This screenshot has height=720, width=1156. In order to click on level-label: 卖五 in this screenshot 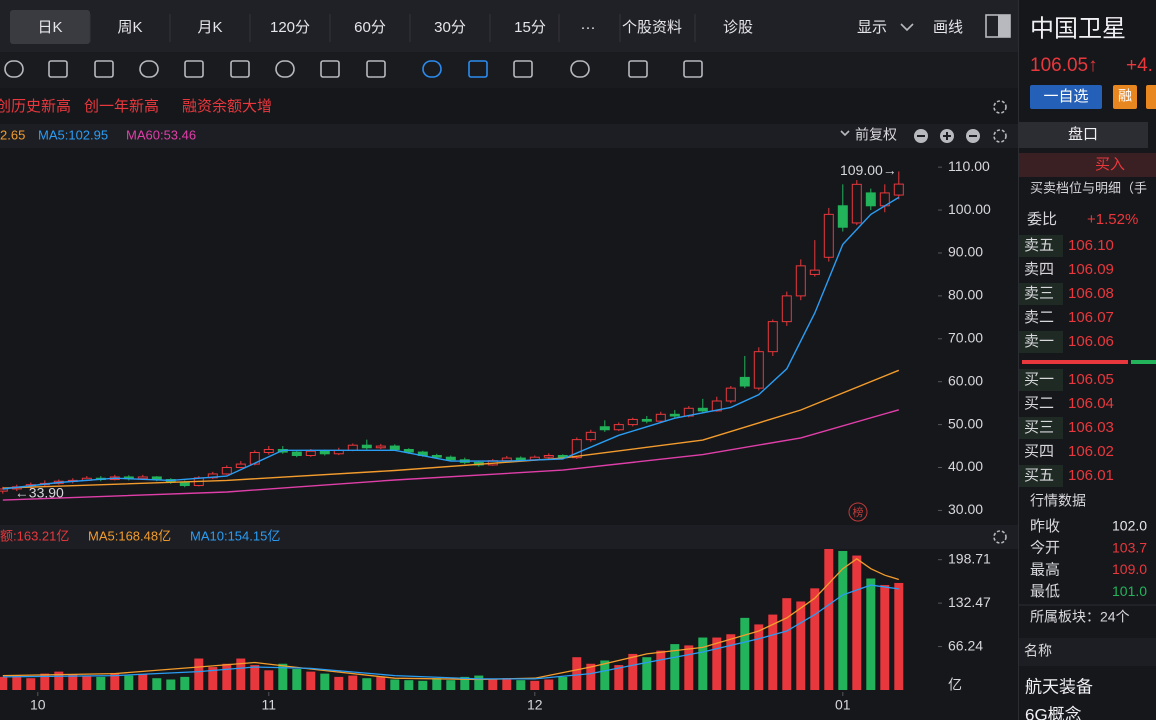, I will do `click(1039, 245)`.